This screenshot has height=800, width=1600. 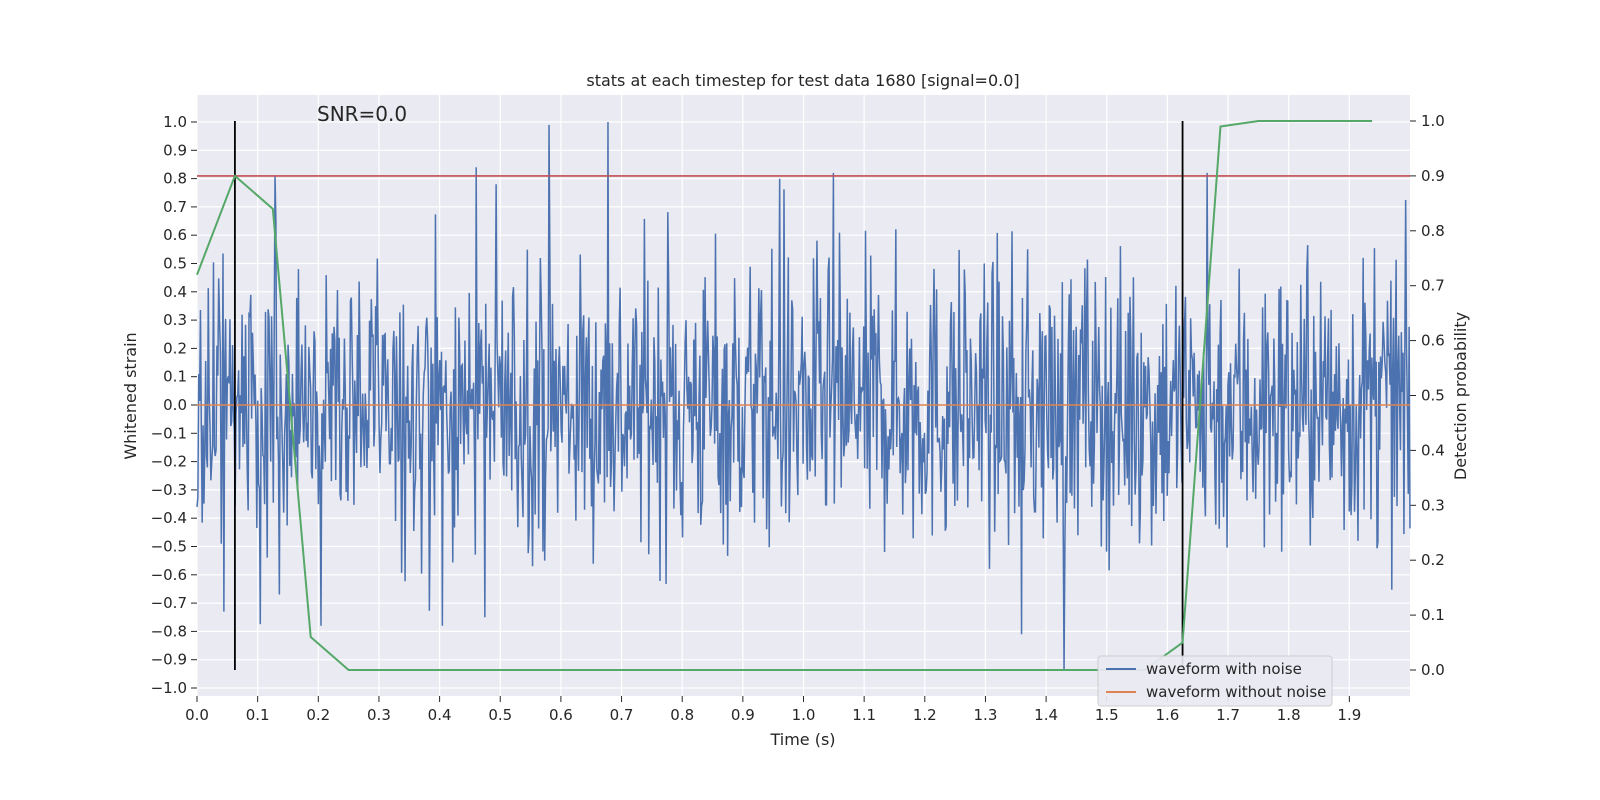 What do you see at coordinates (1433, 231) in the screenshot?
I see `y2-tick-label: 0.8` at bounding box center [1433, 231].